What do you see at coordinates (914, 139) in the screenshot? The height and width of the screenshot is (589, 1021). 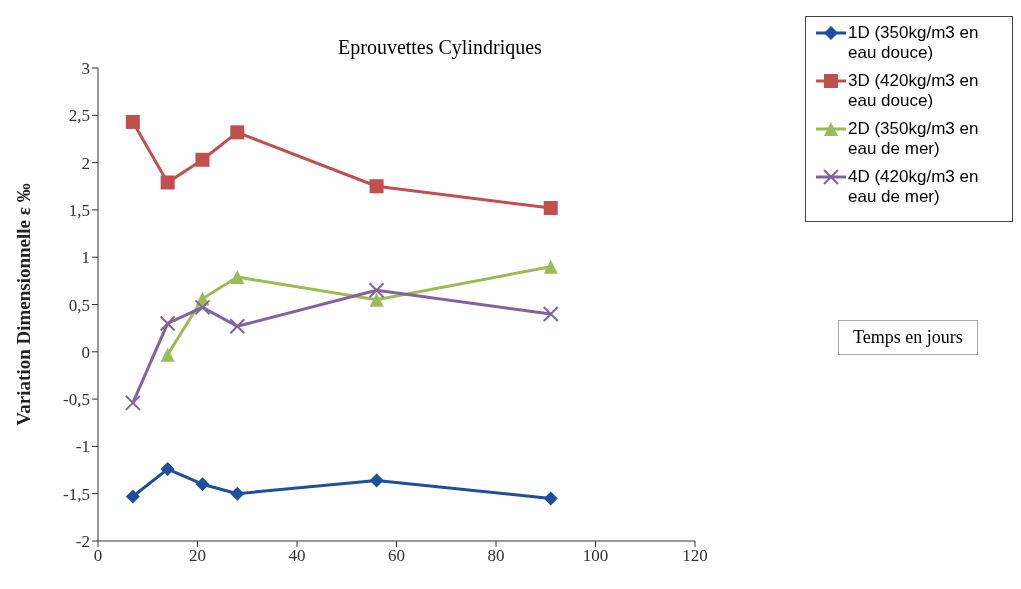 I see `legend-label: 2D (350kg/m3 en eau de mer)` at bounding box center [914, 139].